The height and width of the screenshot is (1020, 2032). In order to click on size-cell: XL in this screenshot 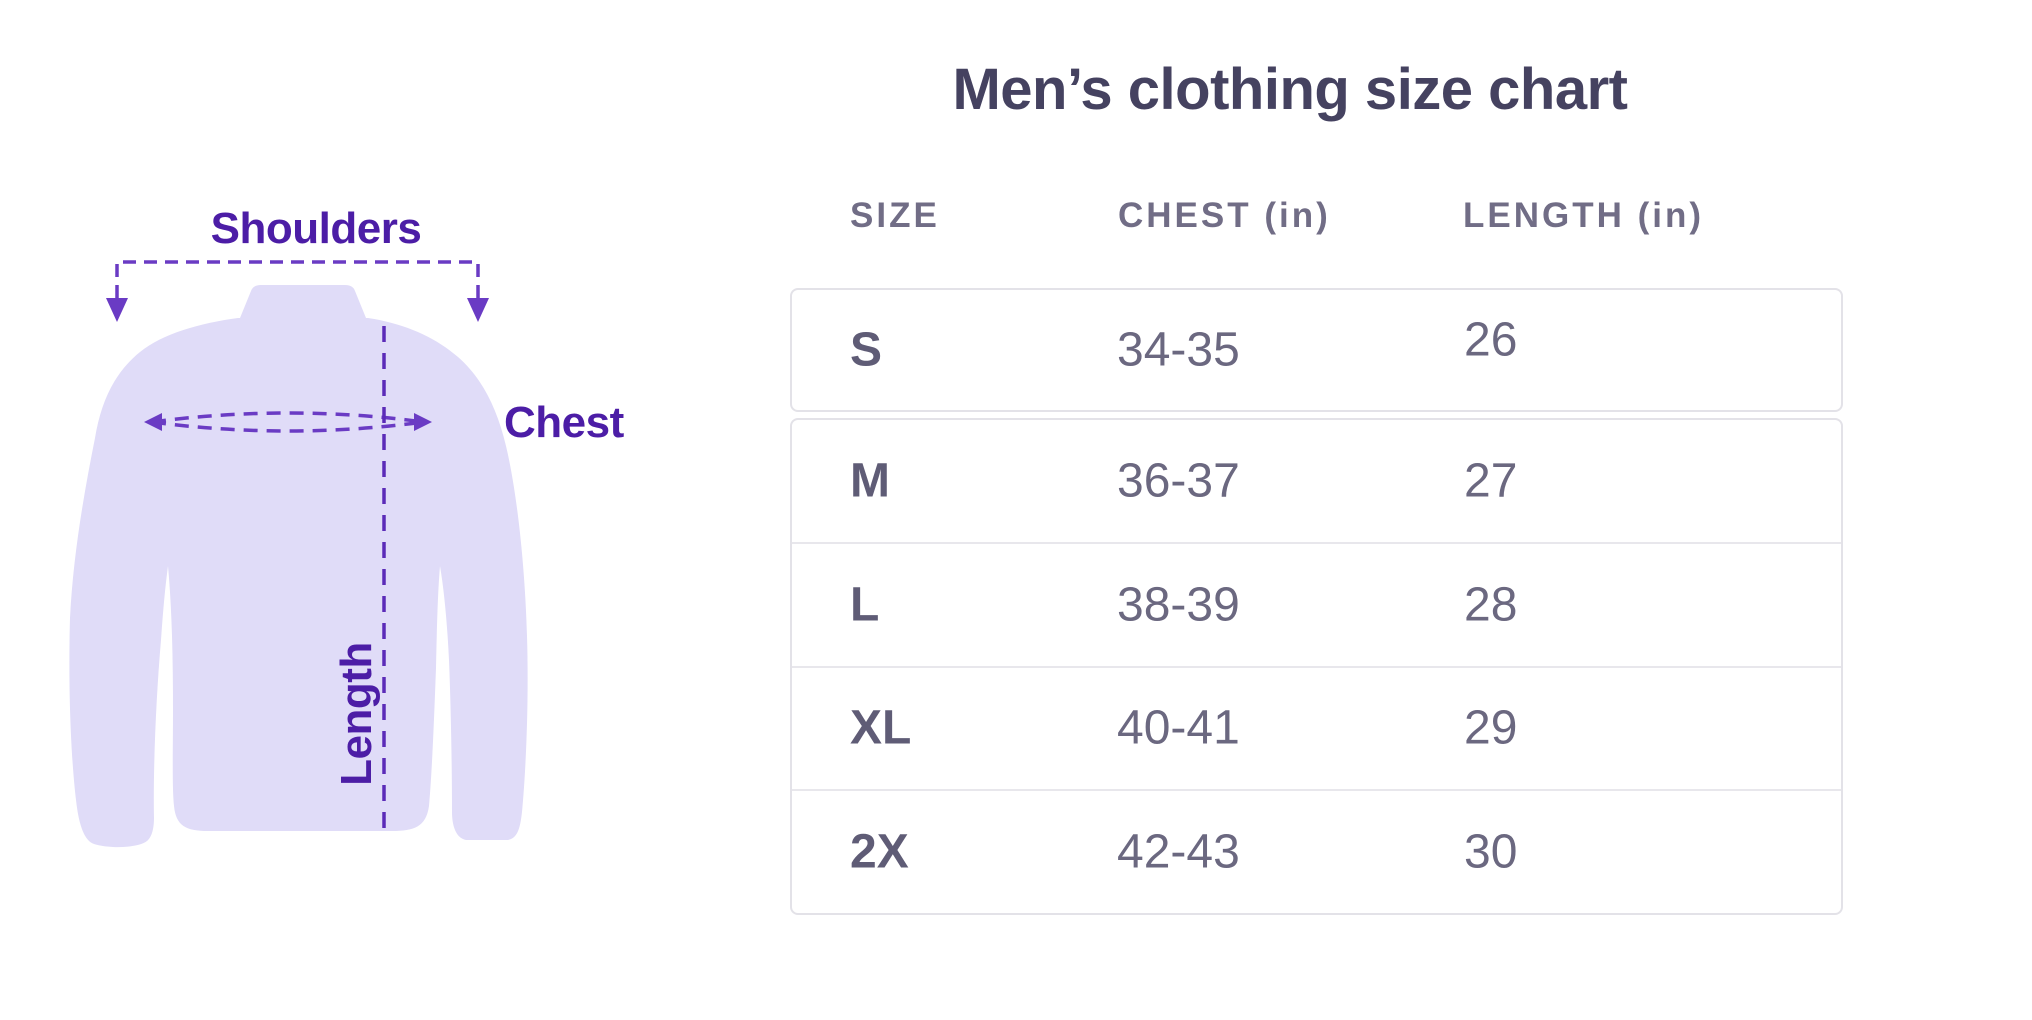, I will do `click(881, 728)`.